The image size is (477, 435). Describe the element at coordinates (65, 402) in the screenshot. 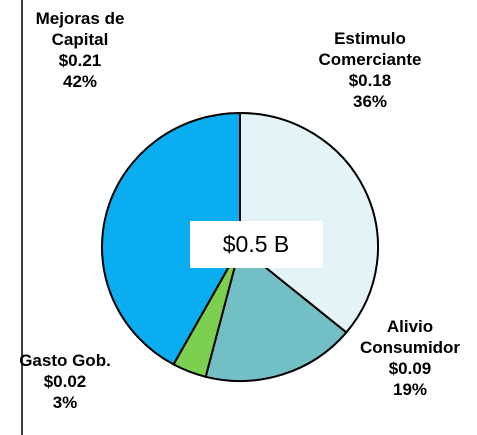

I see `percent-label: 3%` at that location.